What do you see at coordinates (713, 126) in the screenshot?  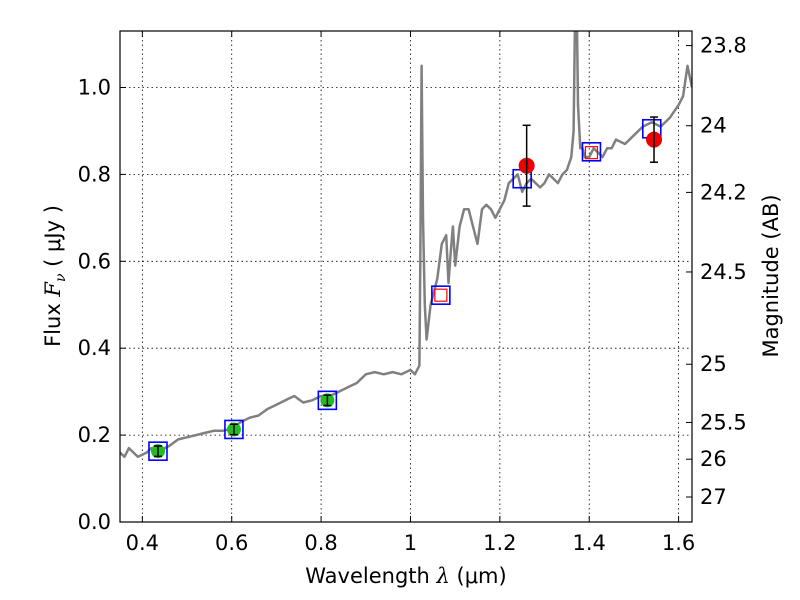 I see `y2-tick-label: 24` at bounding box center [713, 126].